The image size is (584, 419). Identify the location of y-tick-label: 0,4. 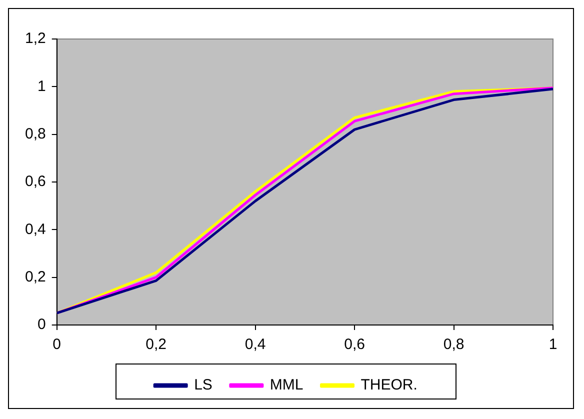
(35, 229).